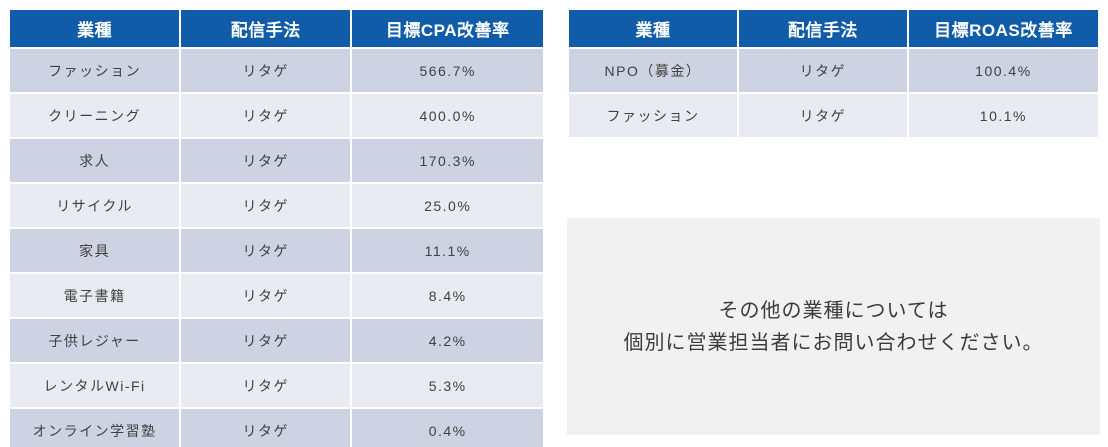  I want to click on roas-table-header: 業種 配信手法 目標ROAS改善率, so click(834, 28).